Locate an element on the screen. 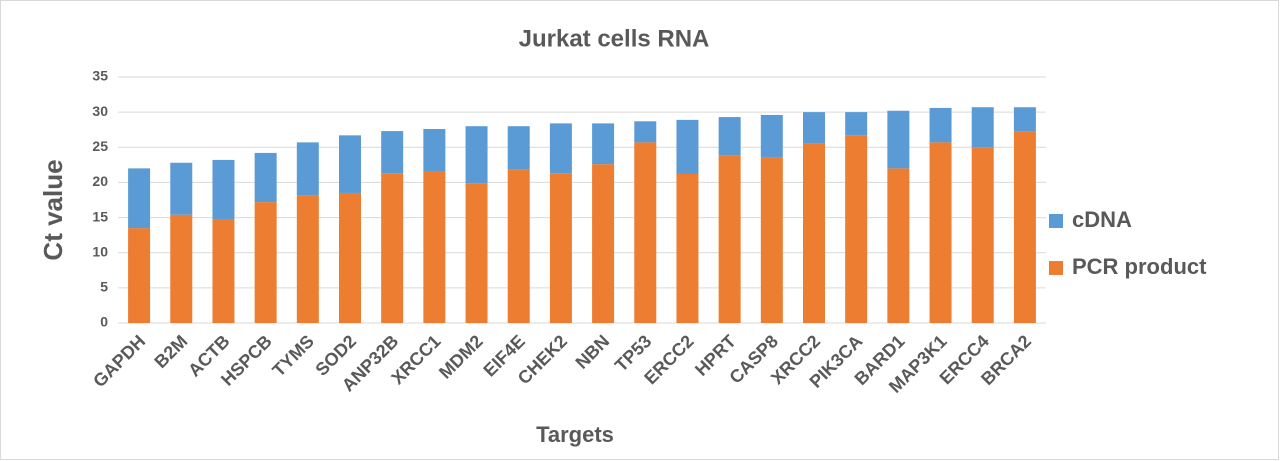 The height and width of the screenshot is (461, 1280). y-tick-label: 15 is located at coordinates (100, 216).